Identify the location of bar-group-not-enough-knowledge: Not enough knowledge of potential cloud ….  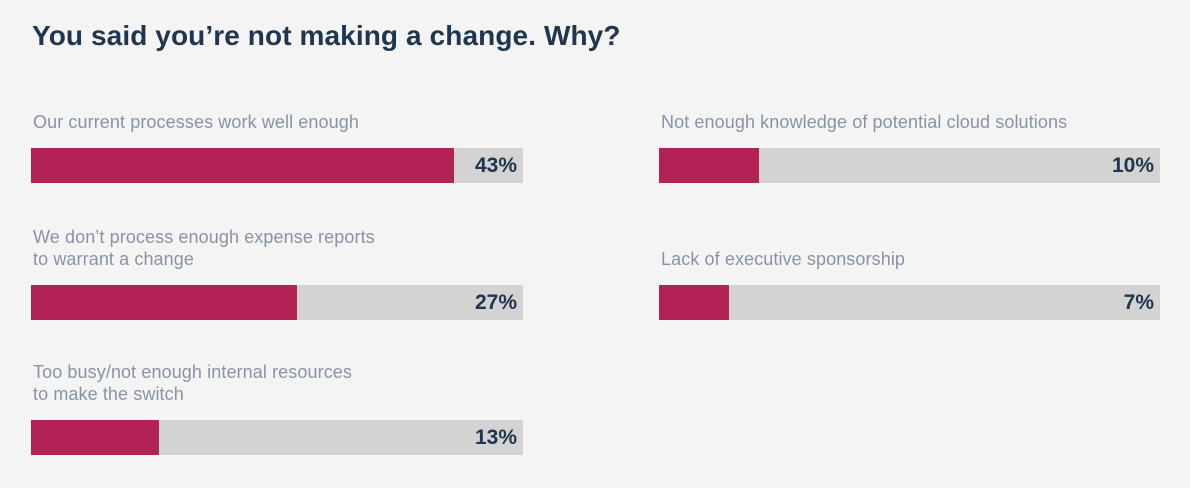
(909, 147).